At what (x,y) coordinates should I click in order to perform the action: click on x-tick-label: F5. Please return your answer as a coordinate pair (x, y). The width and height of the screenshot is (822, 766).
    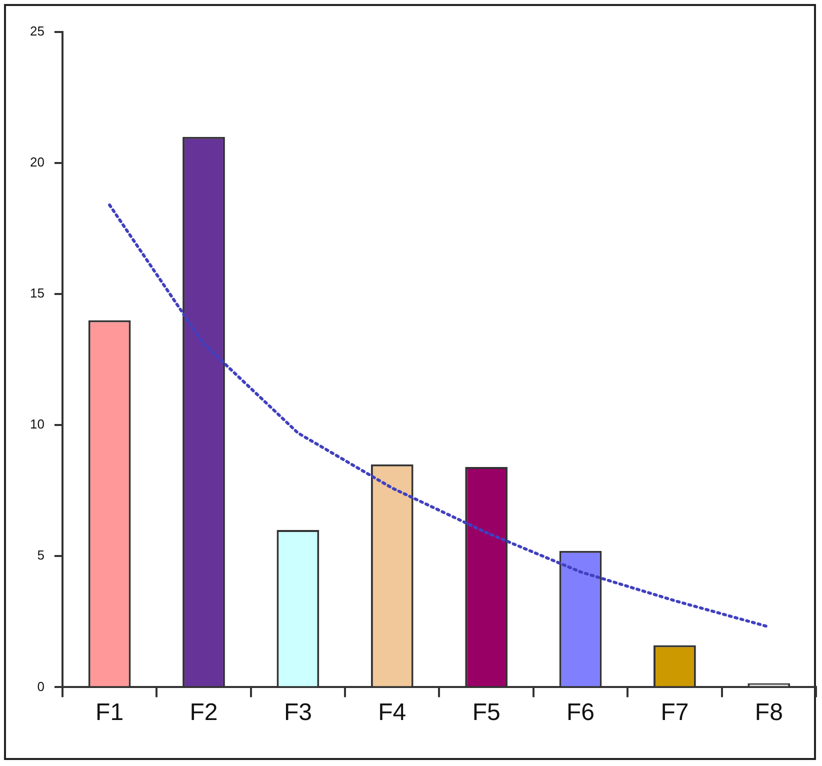
    Looking at the image, I should click on (486, 712).